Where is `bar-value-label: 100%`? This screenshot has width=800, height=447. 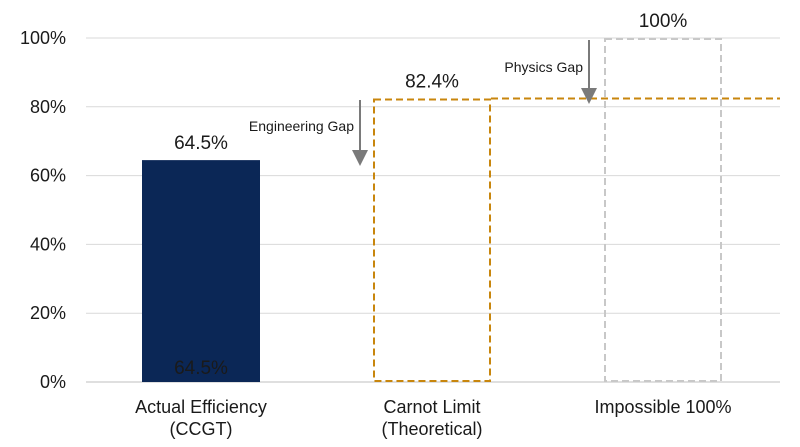 bar-value-label: 100% is located at coordinates (663, 21).